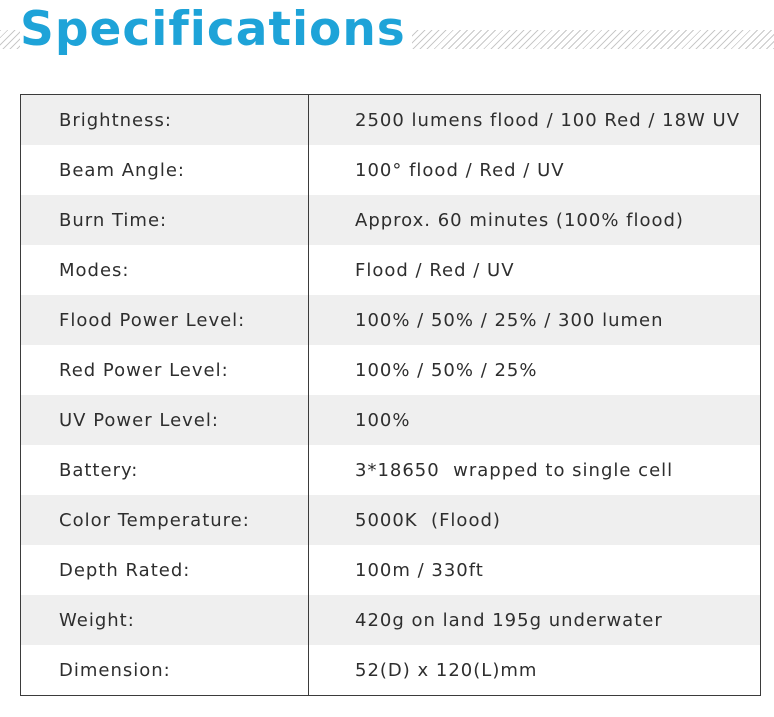 Image resolution: width=774 pixels, height=717 pixels. I want to click on spec-label: Color Temperature:, so click(164, 520).